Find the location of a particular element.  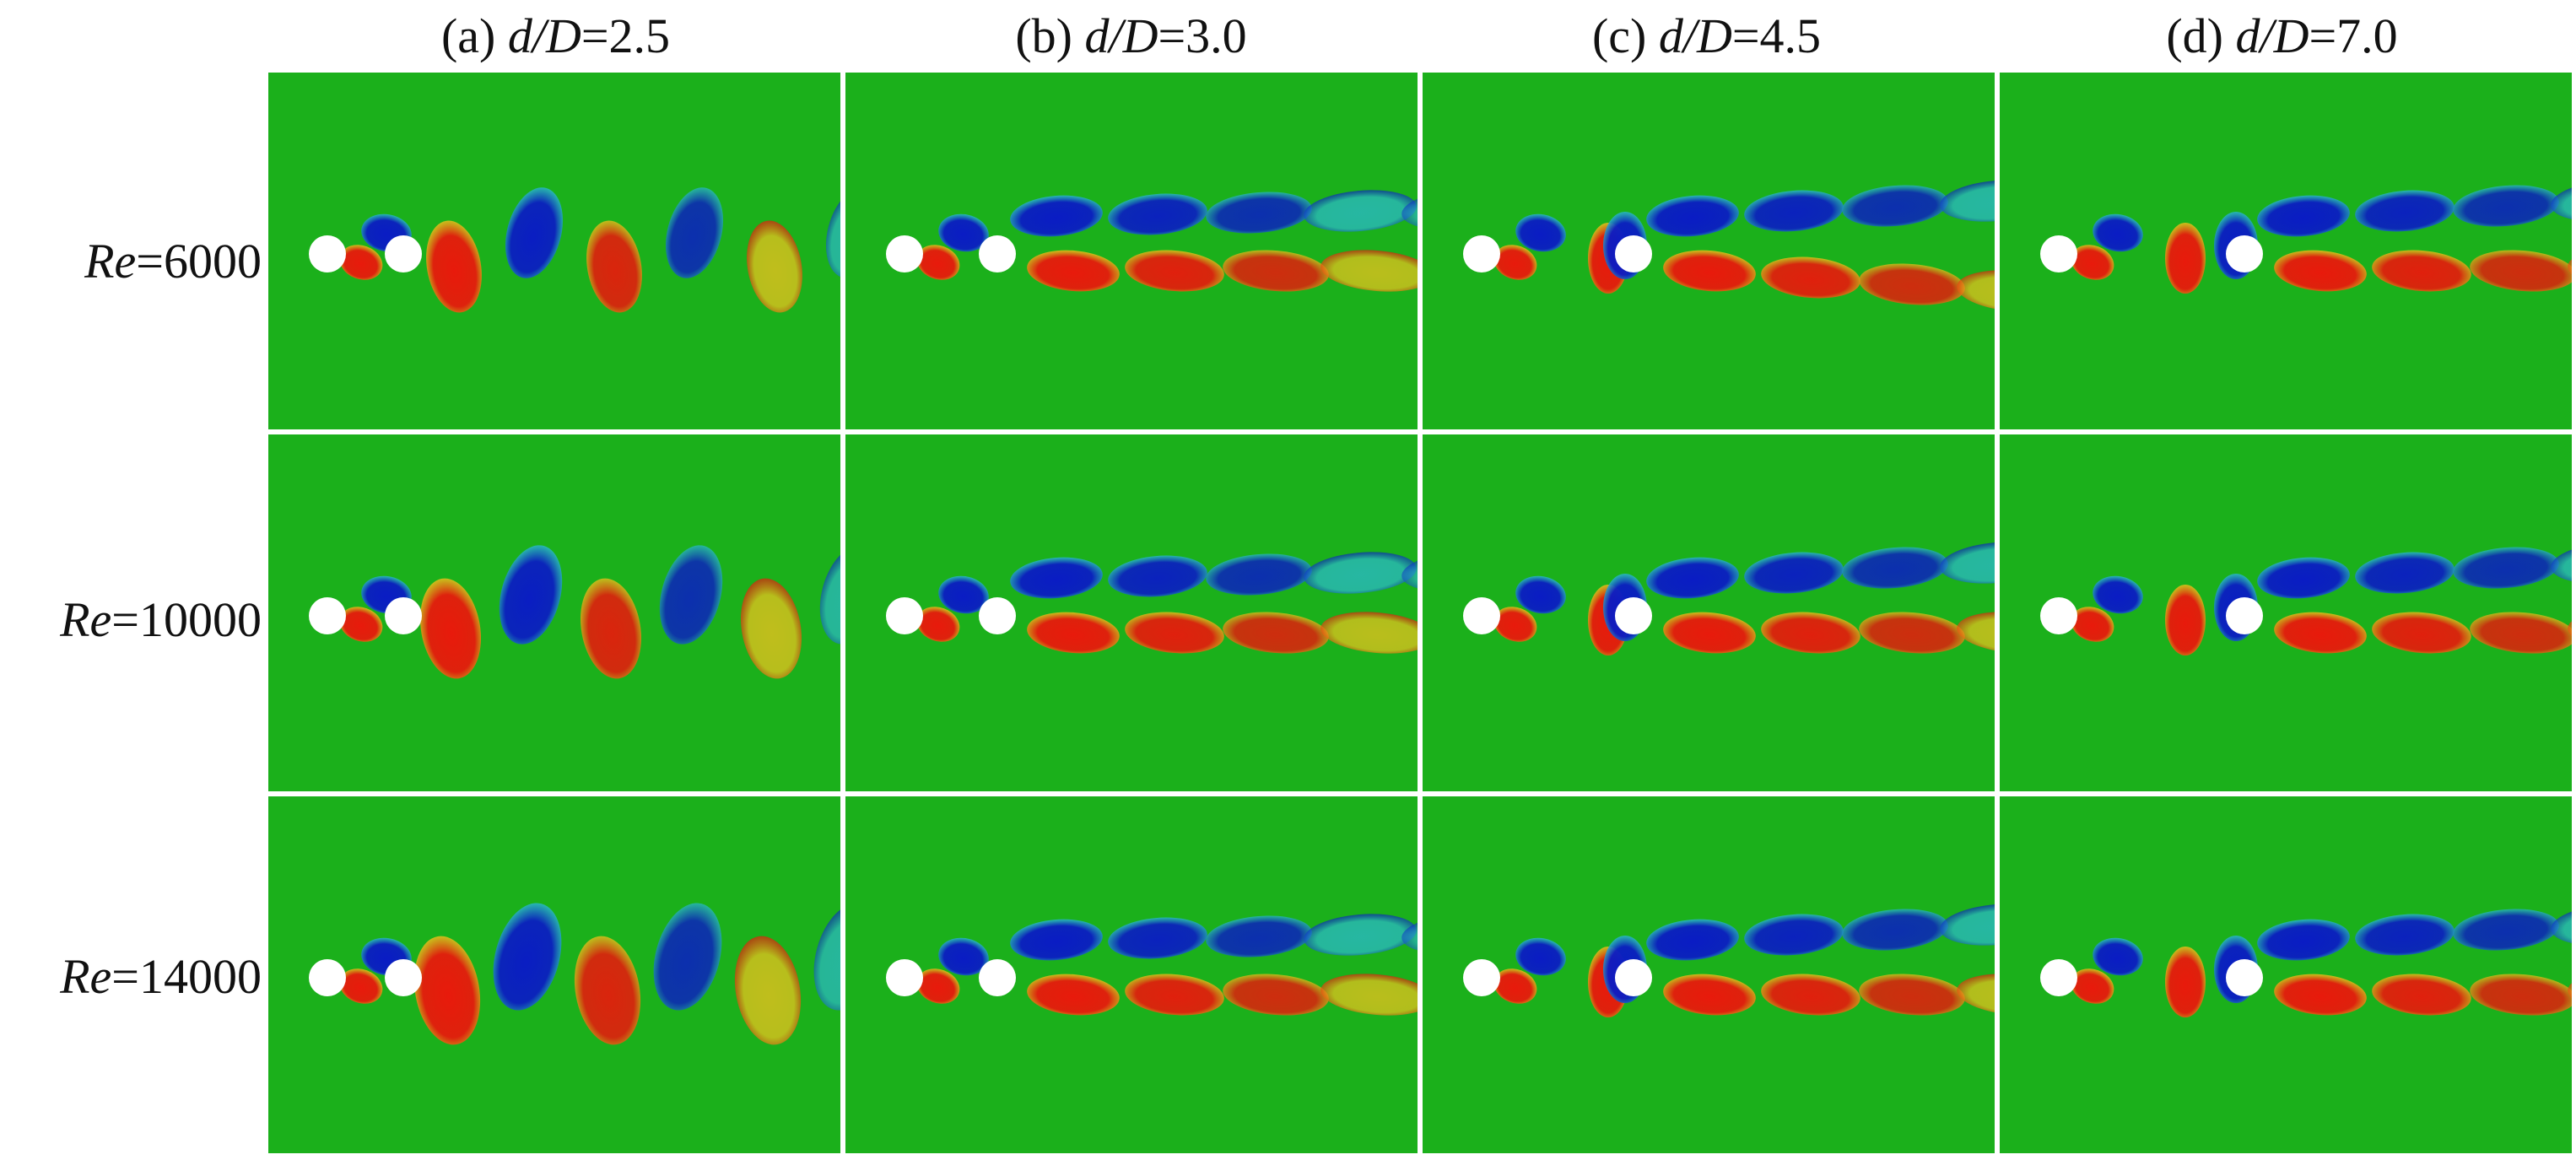

vorticity-panel-r3-c1 is located at coordinates (554, 974).